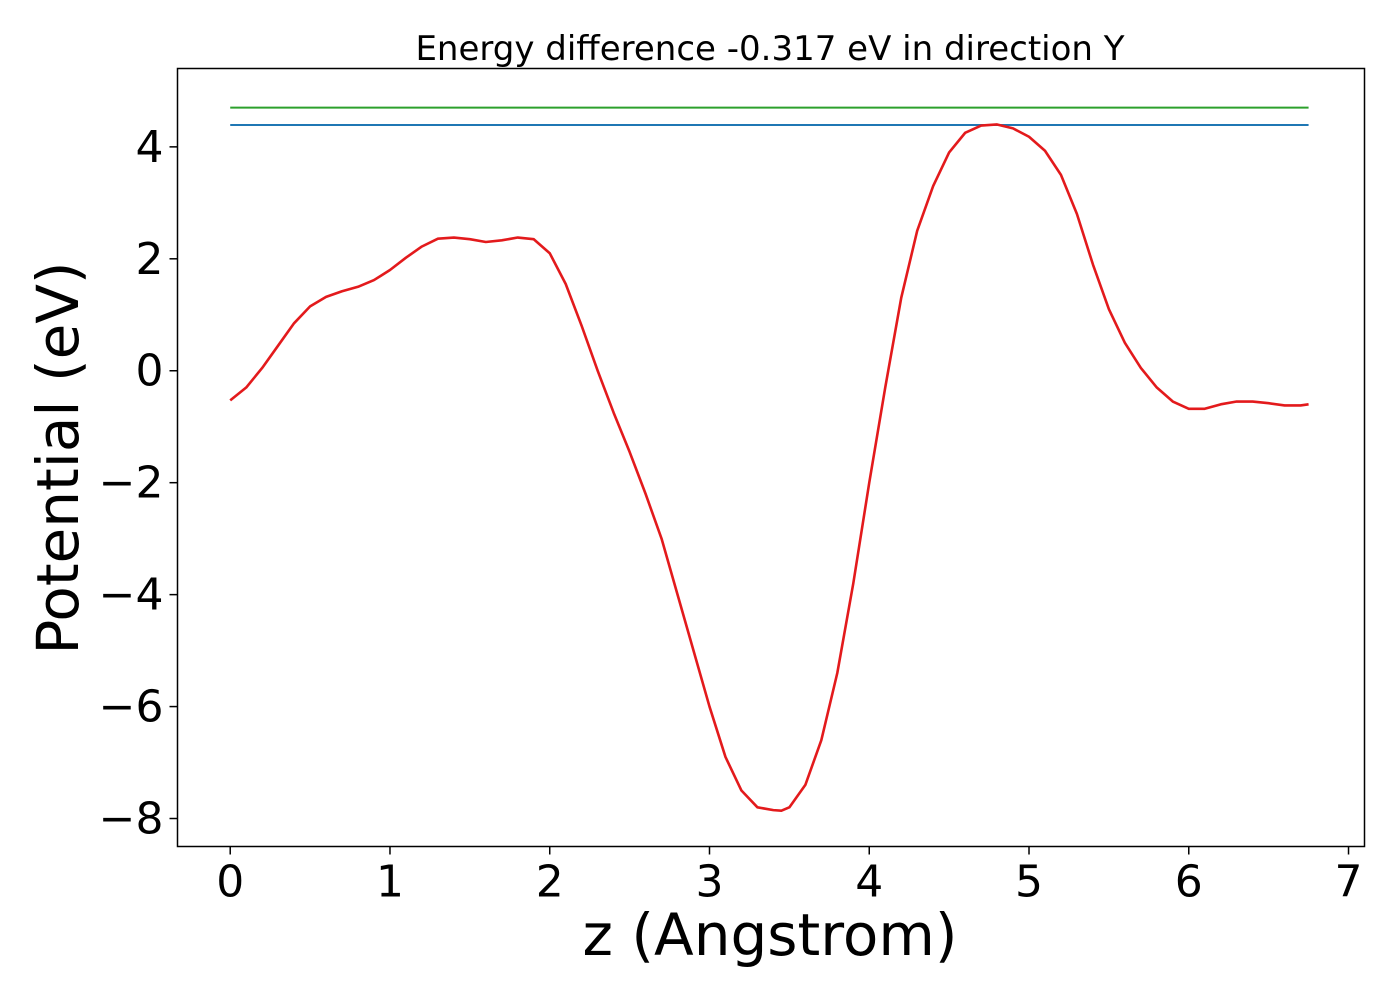 This screenshot has width=1400, height=1000. I want to click on x-axis-label: z (Angstrom), so click(770, 935).